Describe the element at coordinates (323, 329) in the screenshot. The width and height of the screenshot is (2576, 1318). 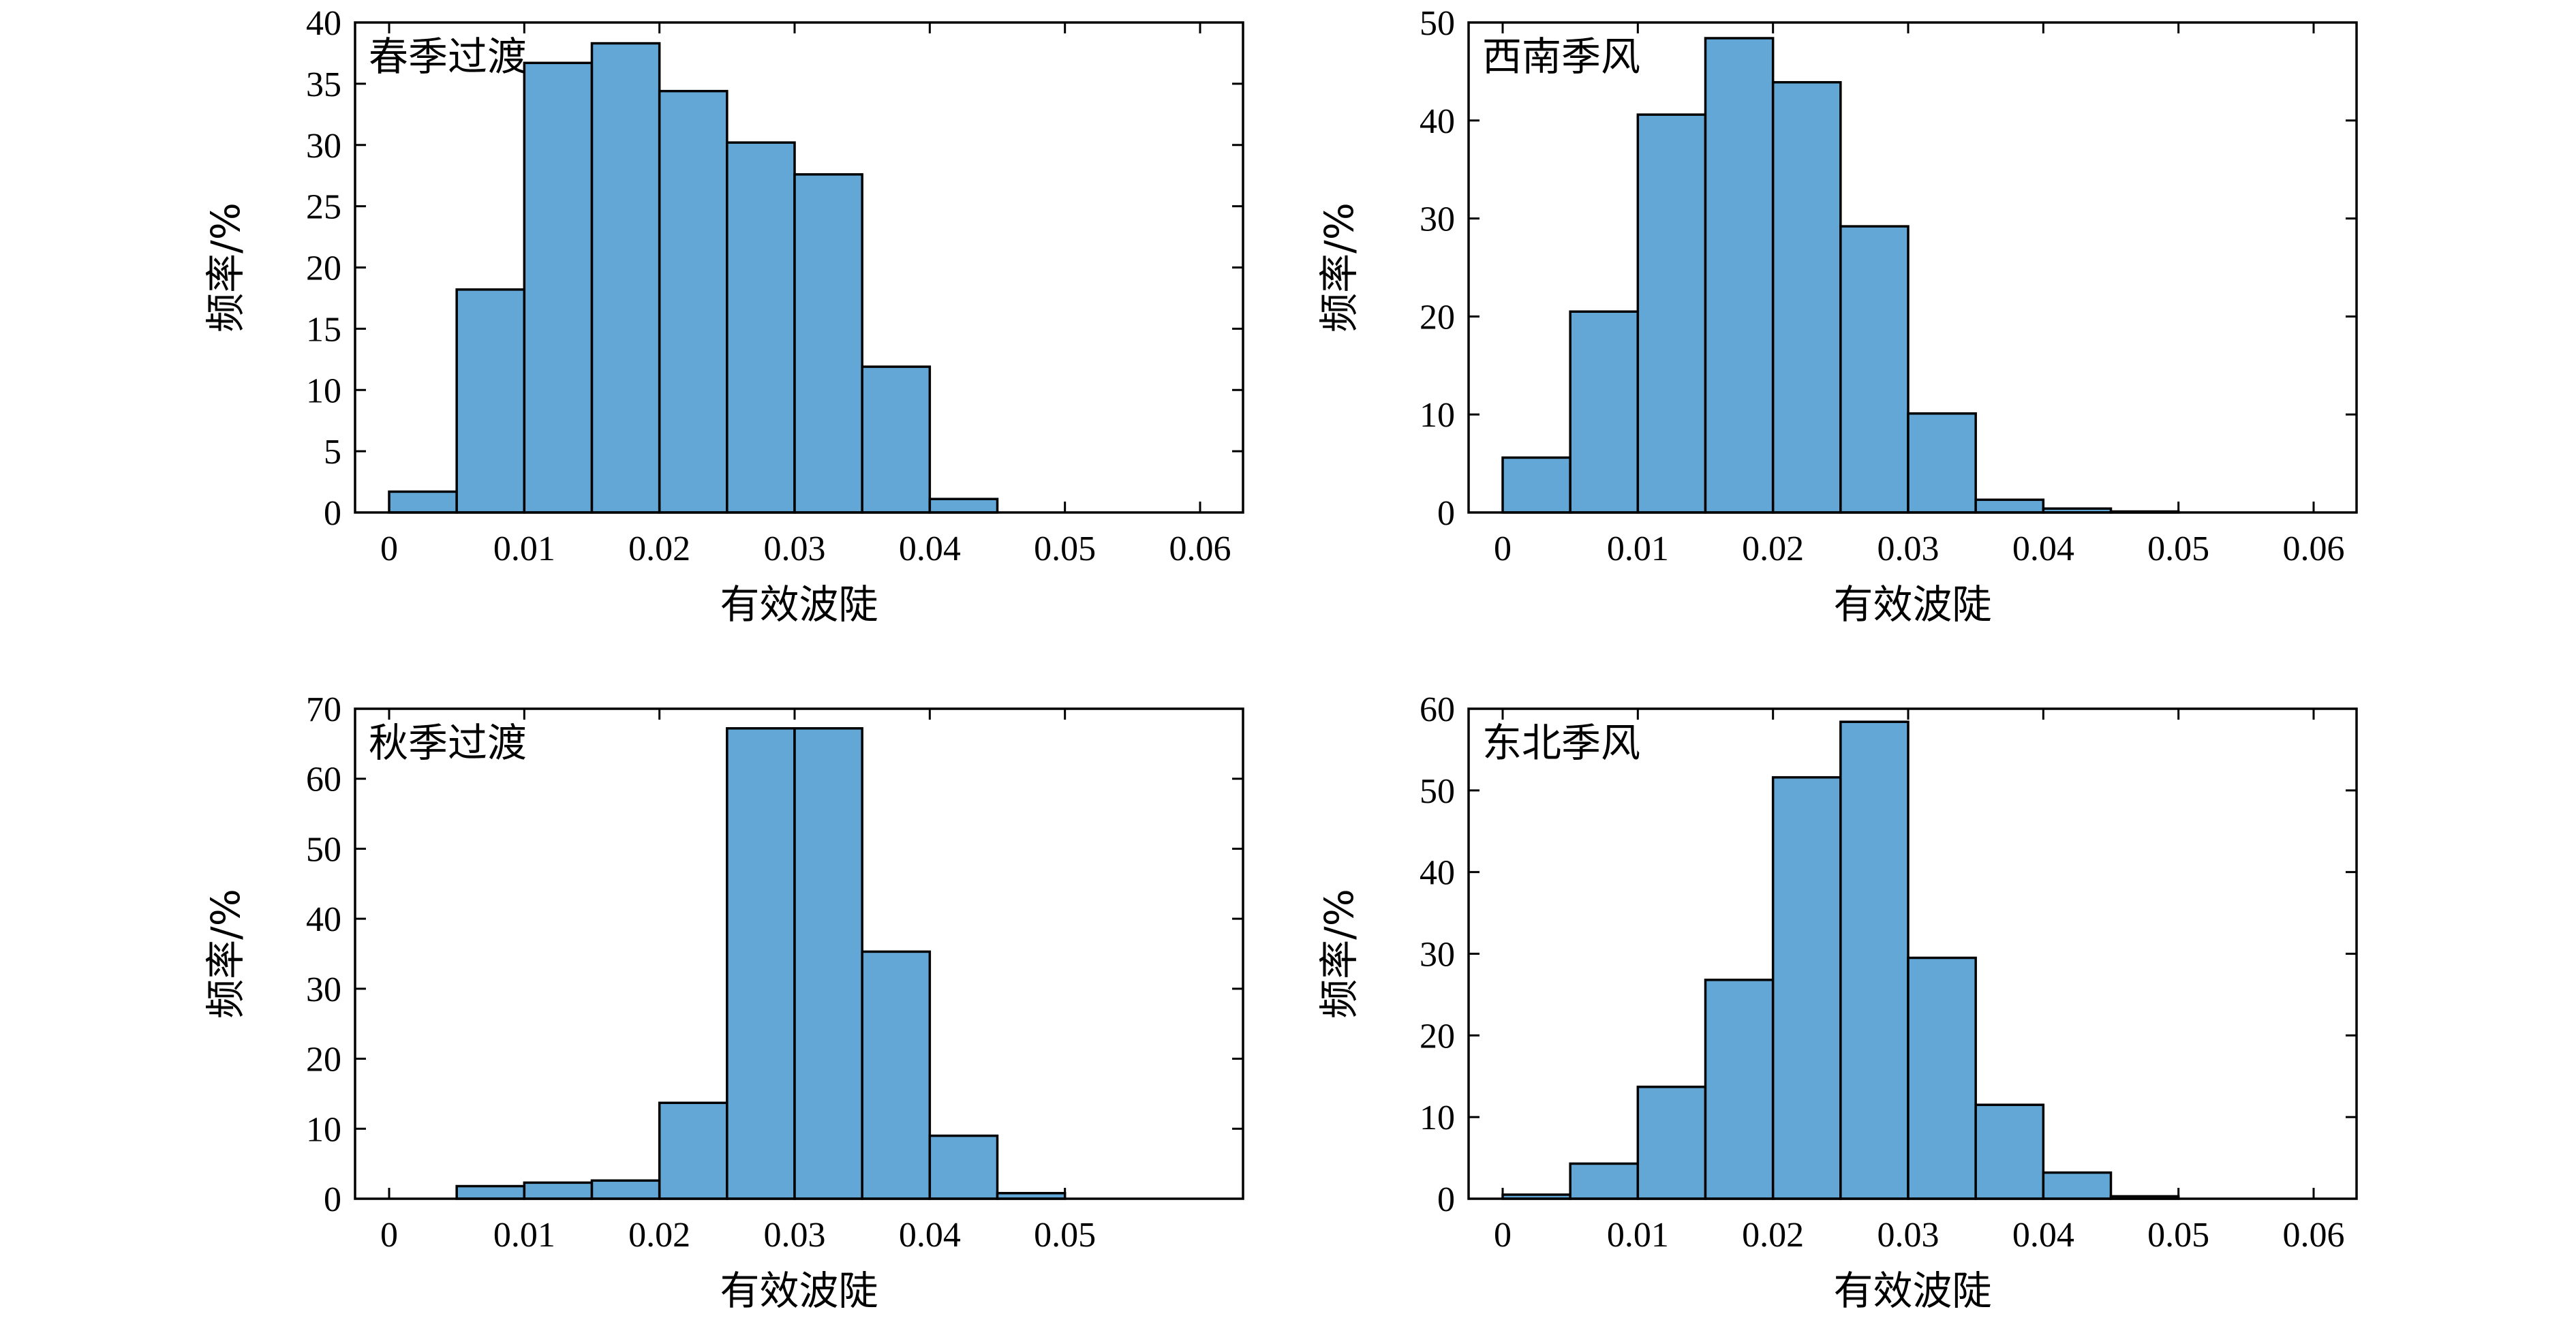
I see `y-tick-label: 15` at that location.